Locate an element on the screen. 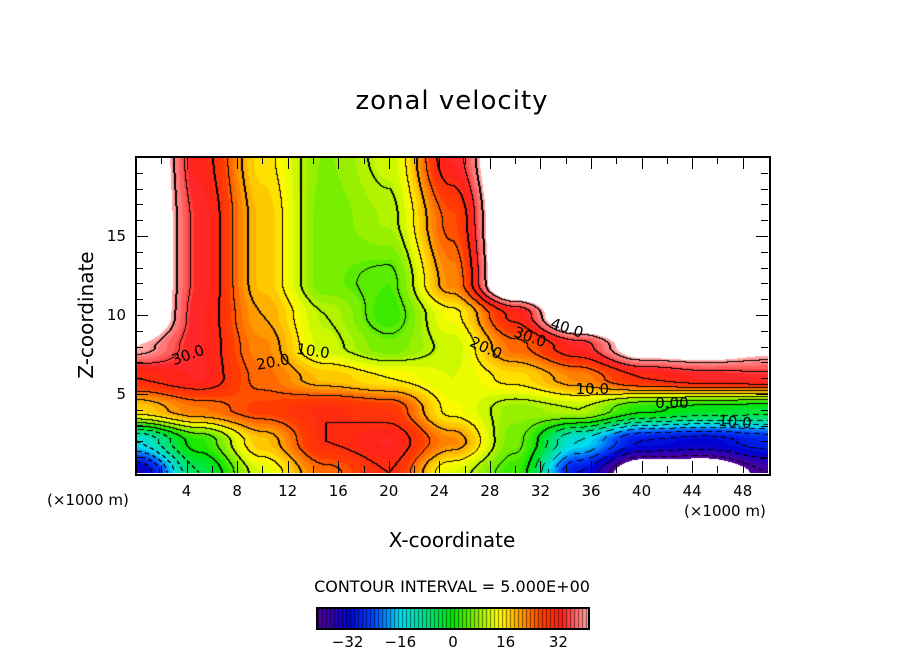 The height and width of the screenshot is (654, 904). x-tick-label: 36 is located at coordinates (591, 491).